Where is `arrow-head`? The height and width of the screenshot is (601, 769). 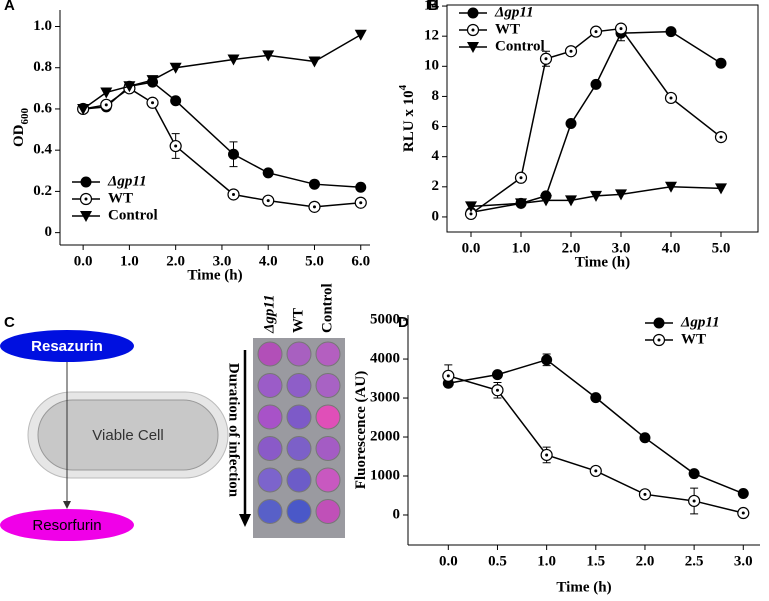
arrow-head is located at coordinates (67, 505).